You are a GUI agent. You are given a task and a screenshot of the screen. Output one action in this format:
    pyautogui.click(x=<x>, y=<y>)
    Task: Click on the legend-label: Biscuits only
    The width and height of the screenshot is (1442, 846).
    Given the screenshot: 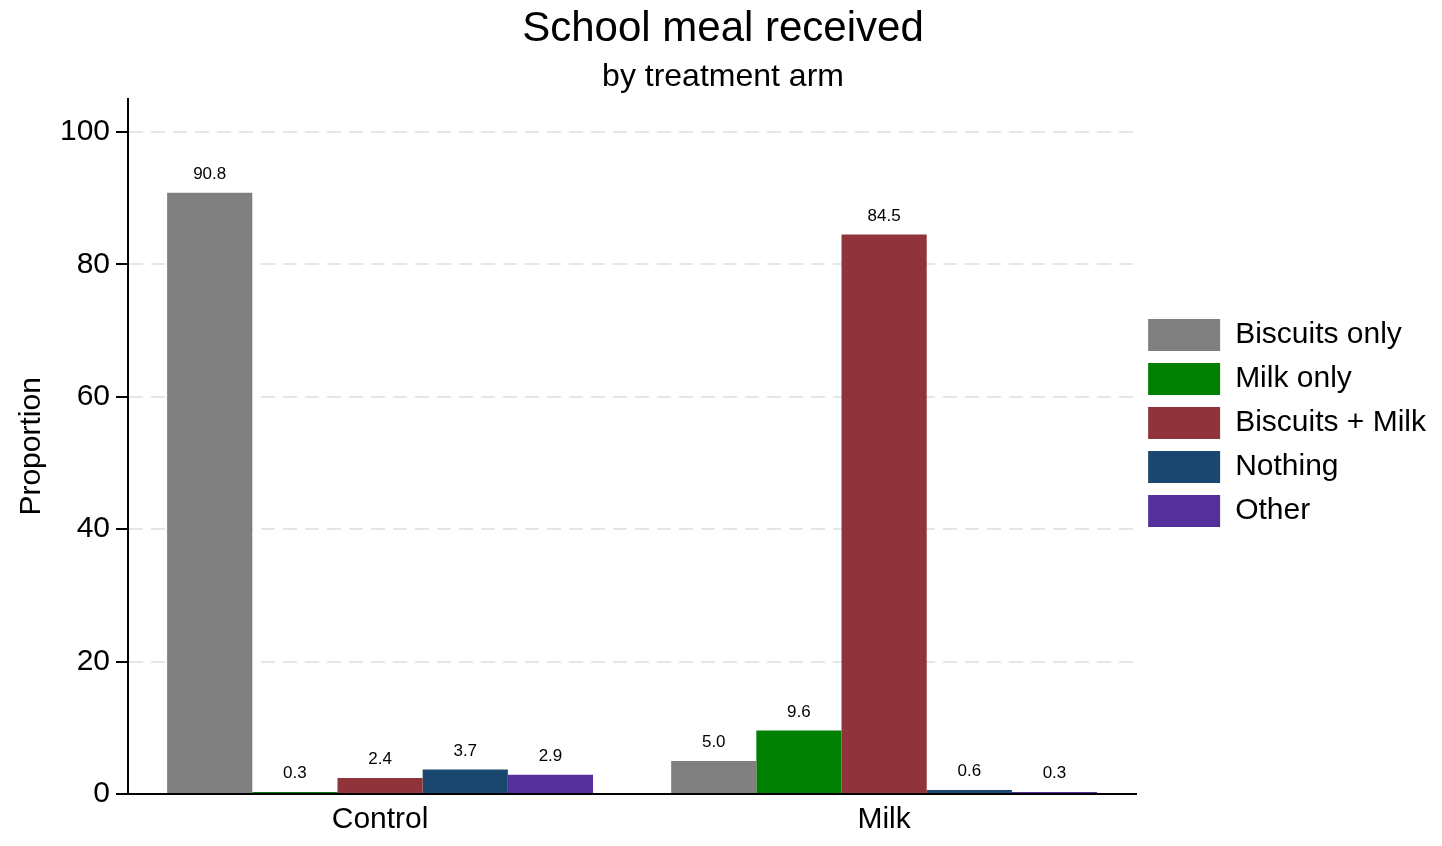 What is the action you would take?
    pyautogui.click(x=1318, y=333)
    